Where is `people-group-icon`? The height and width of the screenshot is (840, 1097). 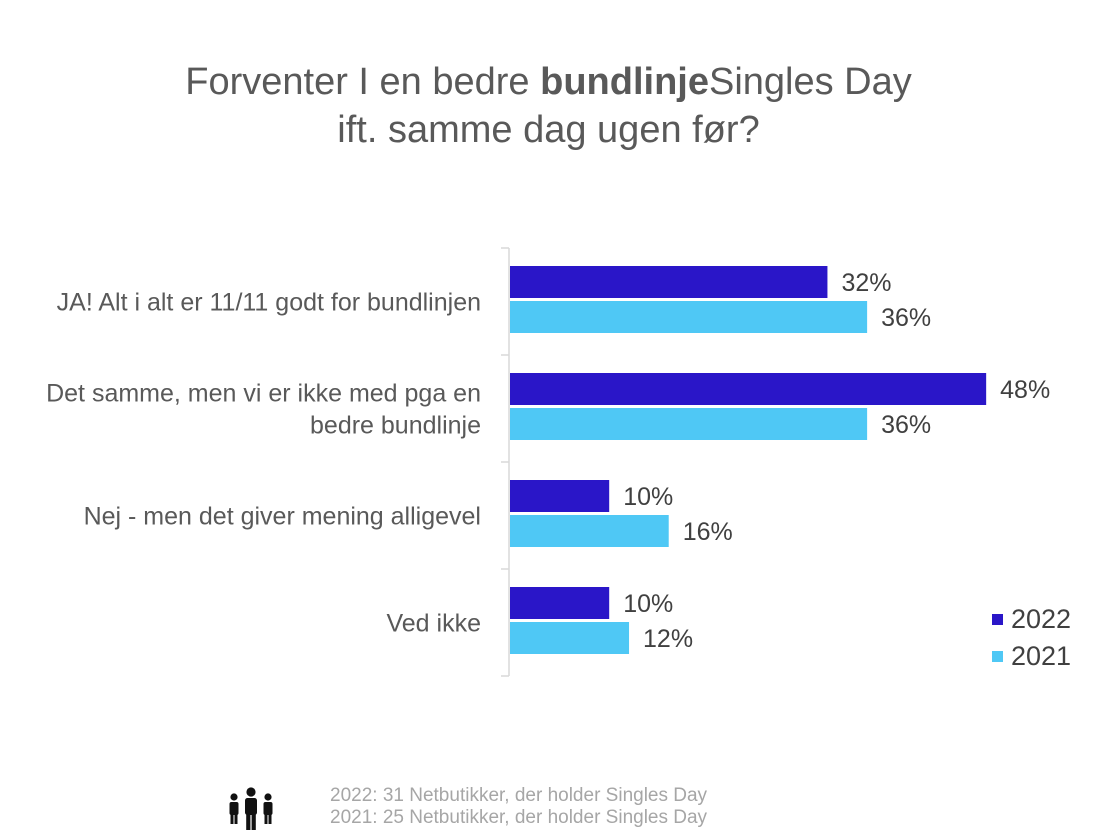
people-group-icon is located at coordinates (251, 808).